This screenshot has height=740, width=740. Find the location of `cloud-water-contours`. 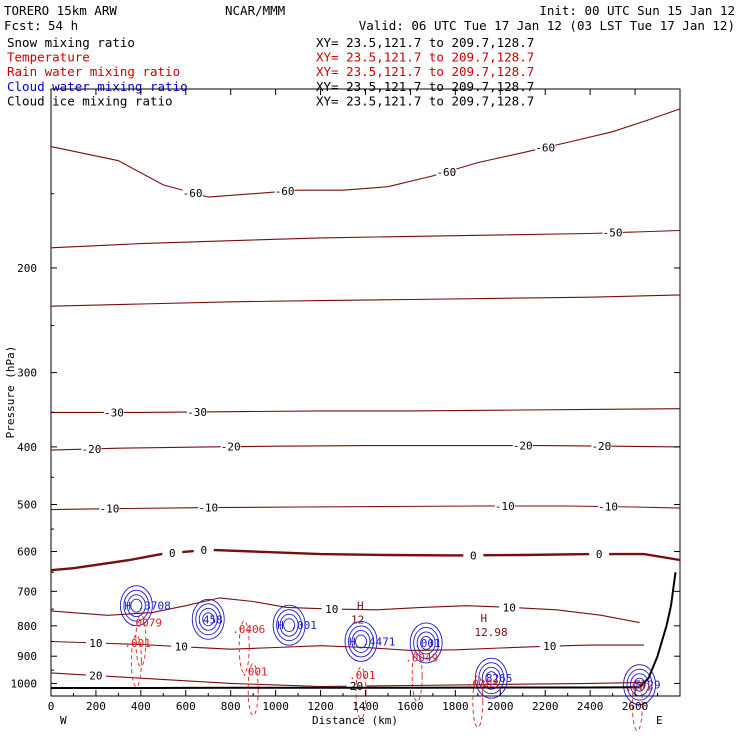

cloud-water-contours is located at coordinates (388, 645).